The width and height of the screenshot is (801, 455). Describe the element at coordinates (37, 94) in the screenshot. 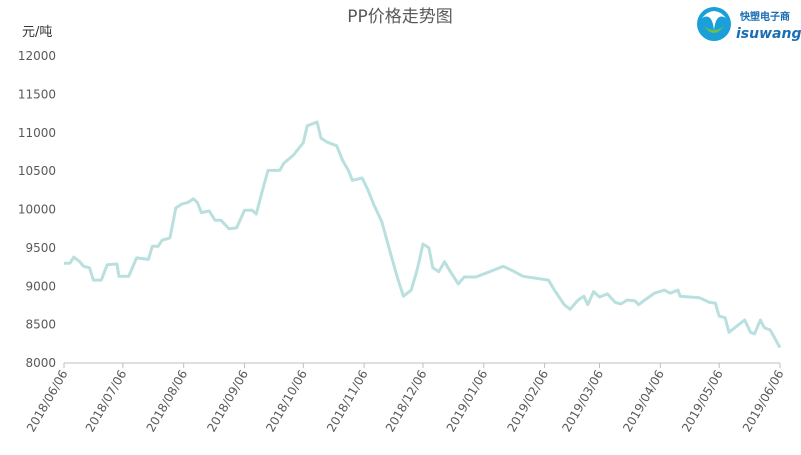

I see `y-tick-label: 11500` at that location.